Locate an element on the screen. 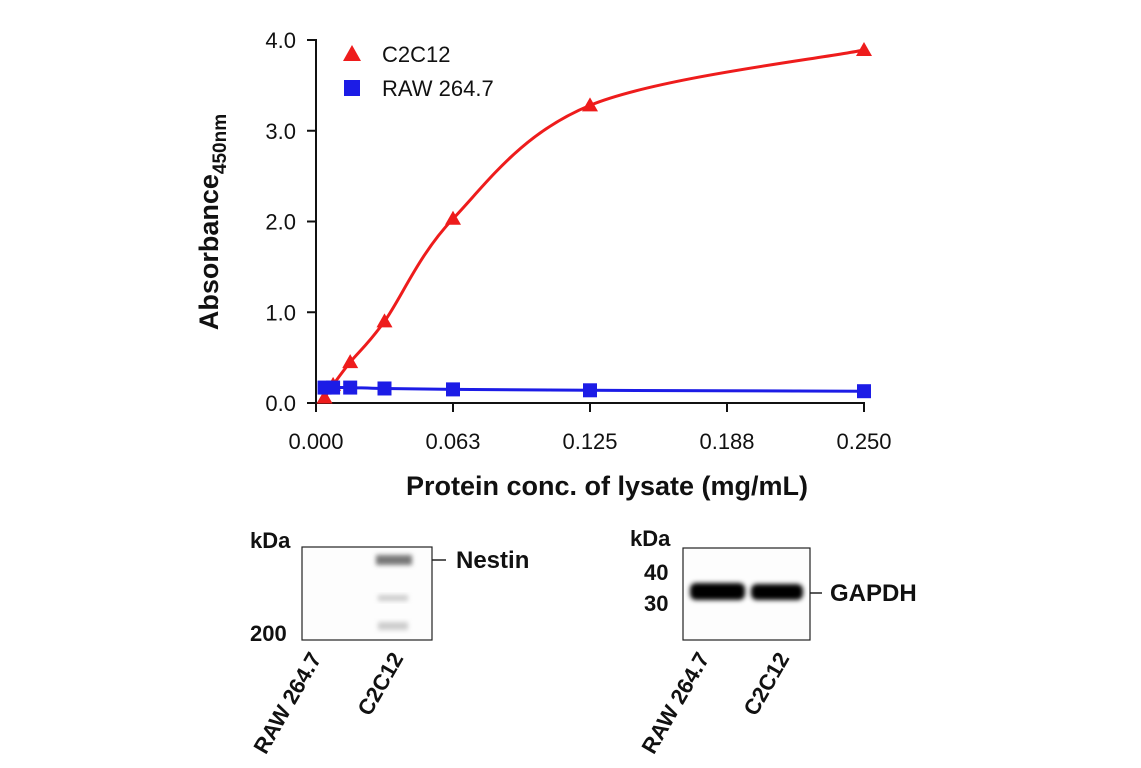 The width and height of the screenshot is (1141, 768). legend-label: C2C12 is located at coordinates (416, 54).